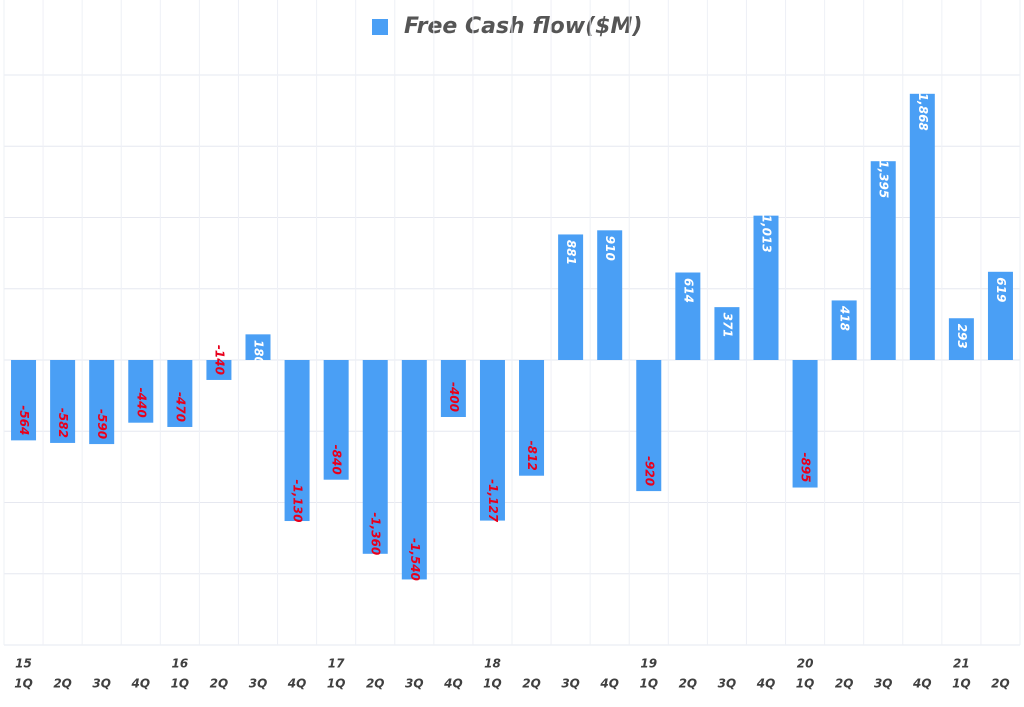 This screenshot has height=707, width=1024. Describe the element at coordinates (24, 420) in the screenshot. I see `data-label: -564` at that location.